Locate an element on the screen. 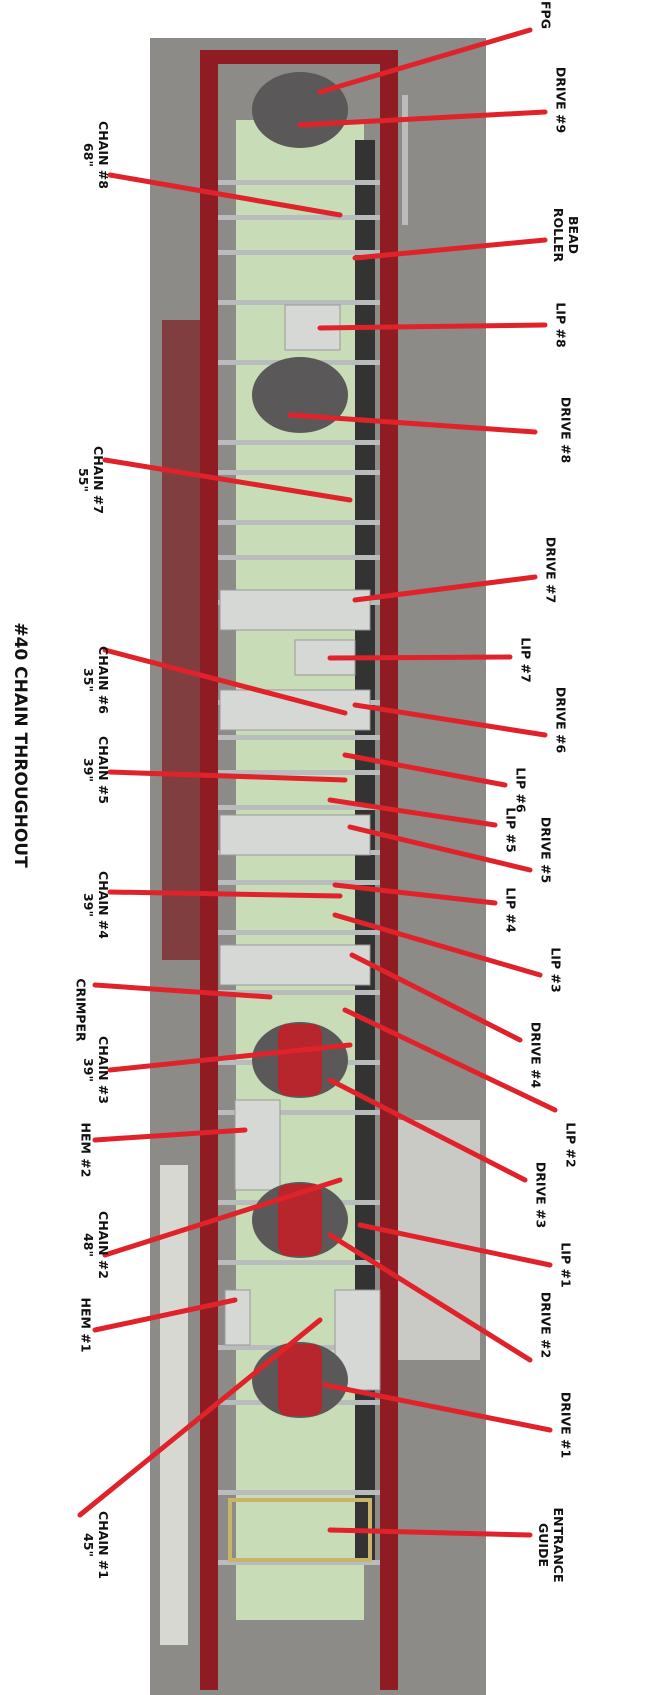  side-rail is located at coordinates (174, 1405).